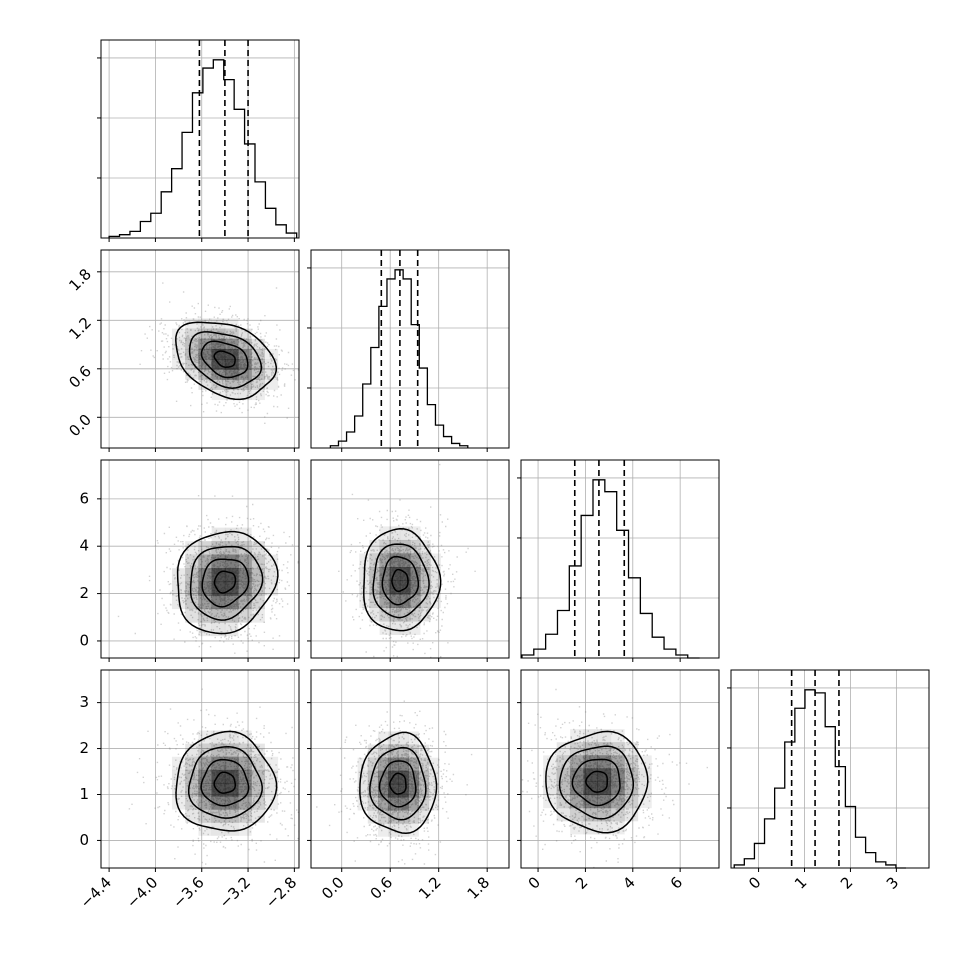 The width and height of the screenshot is (970, 974). What do you see at coordinates (84, 546) in the screenshot?
I see `y-tick-label: 4` at bounding box center [84, 546].